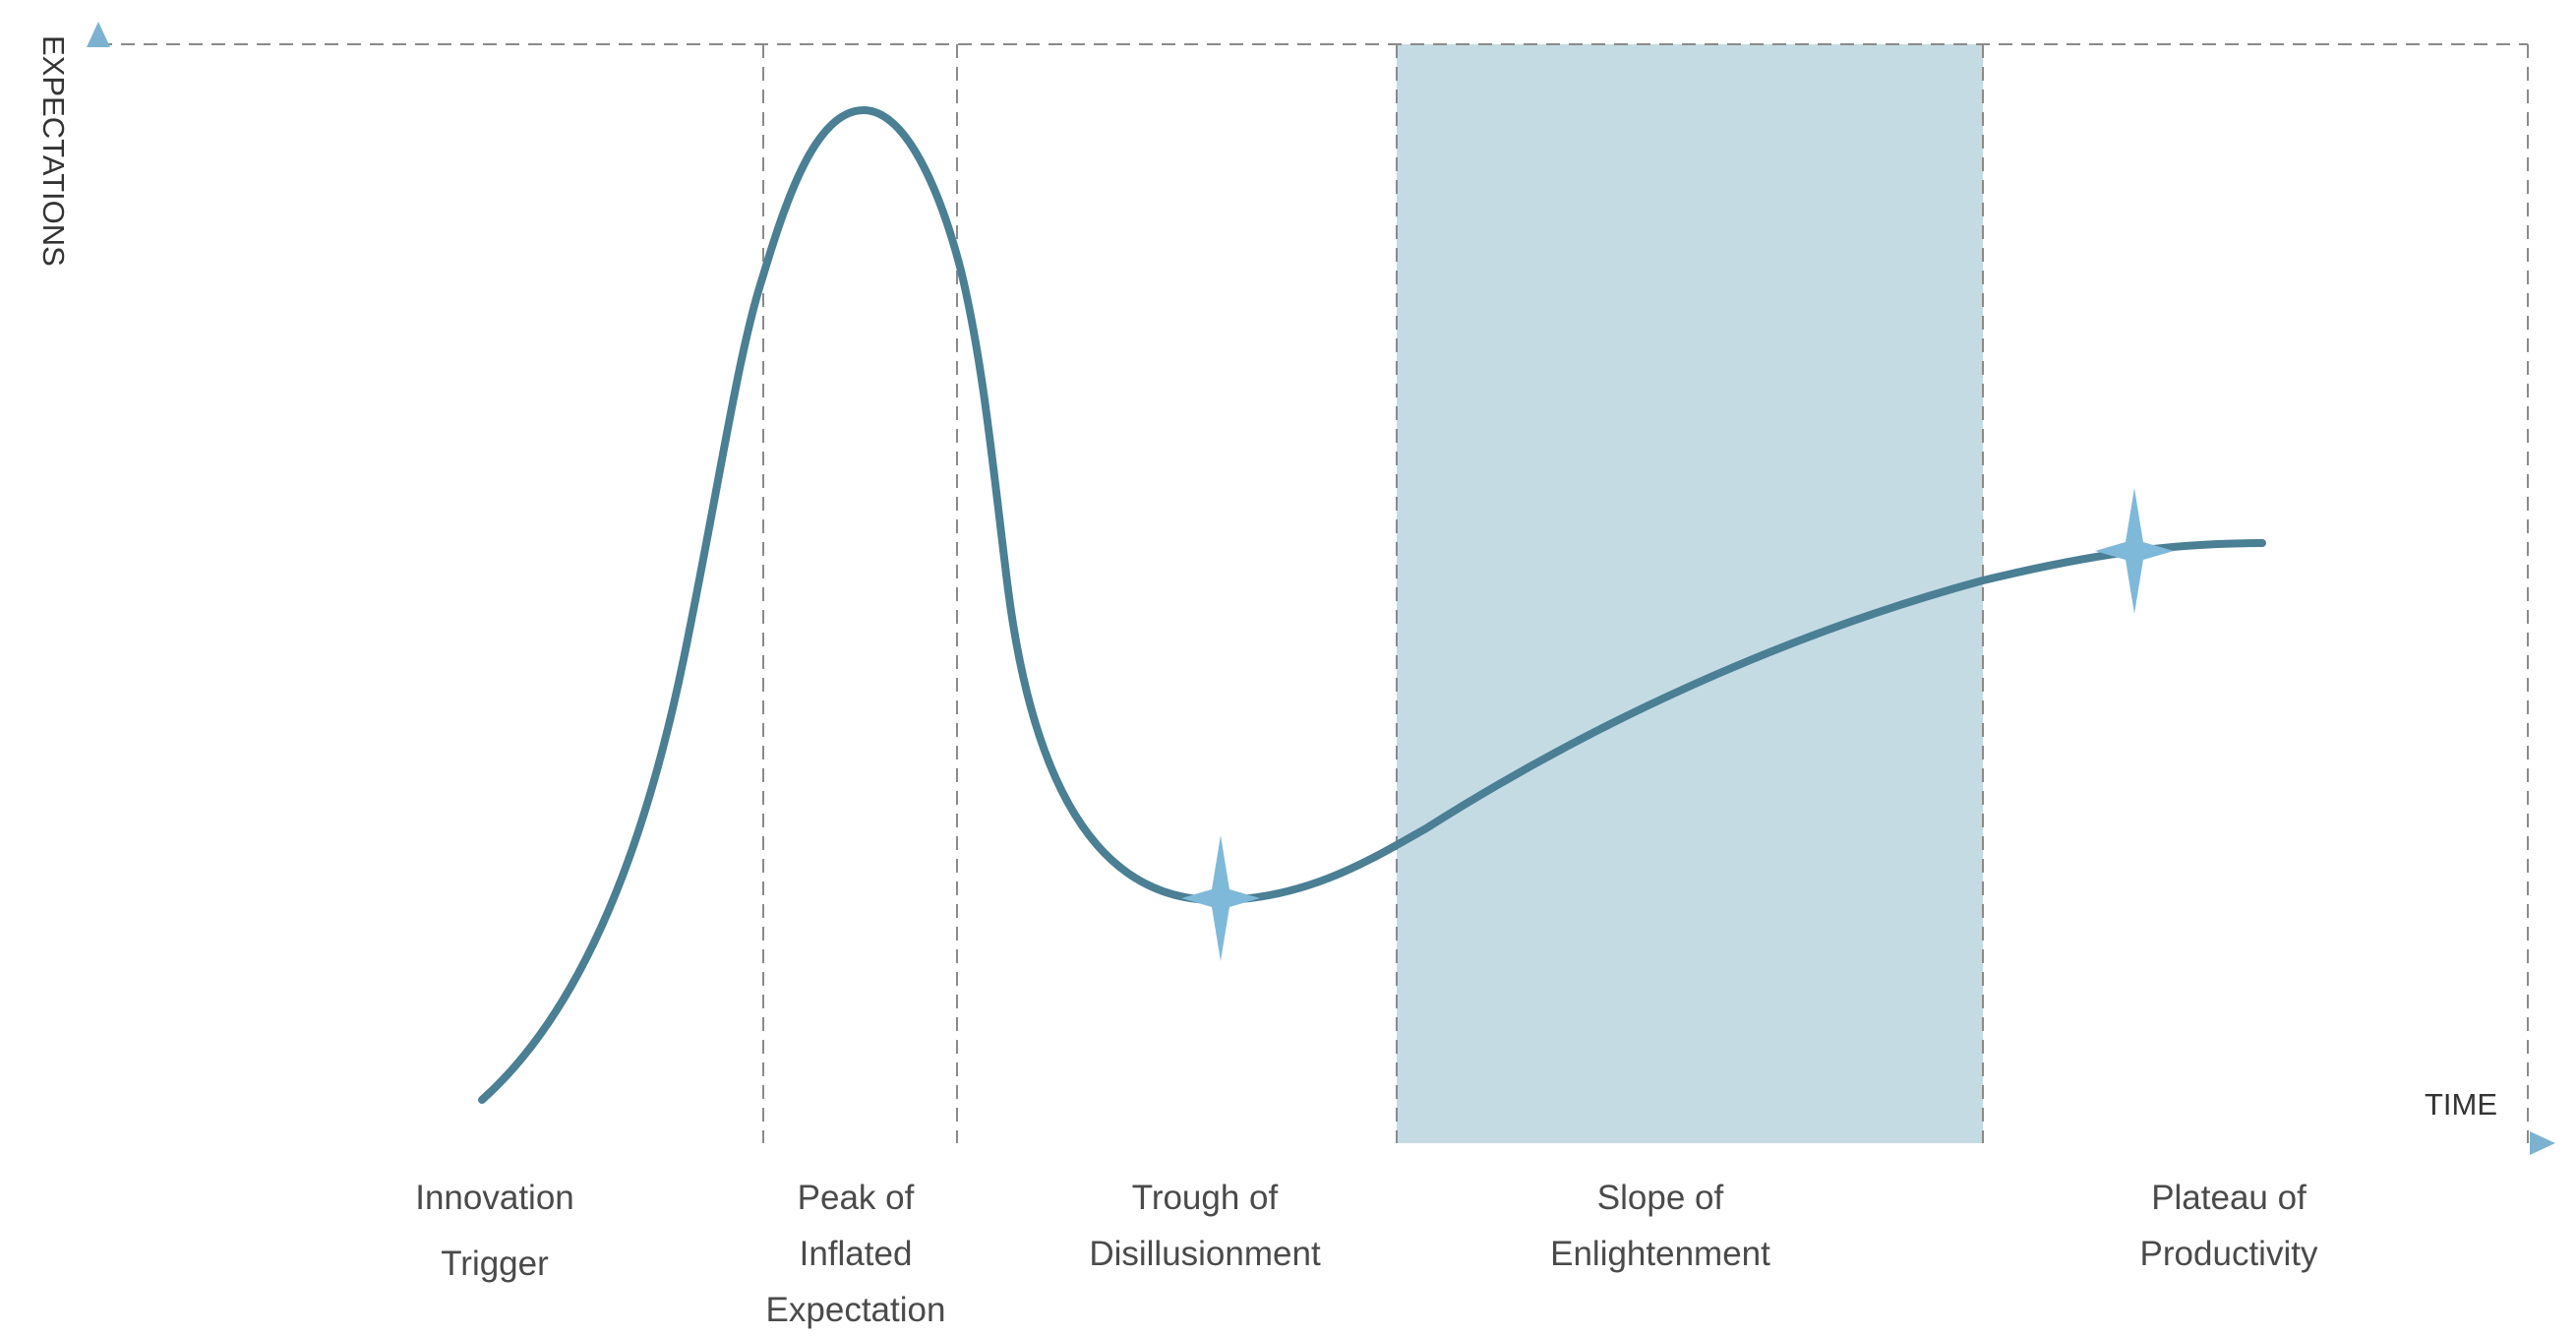 Image resolution: width=2576 pixels, height=1336 pixels. What do you see at coordinates (857, 1254) in the screenshot?
I see `label-peak-2: Inflated` at bounding box center [857, 1254].